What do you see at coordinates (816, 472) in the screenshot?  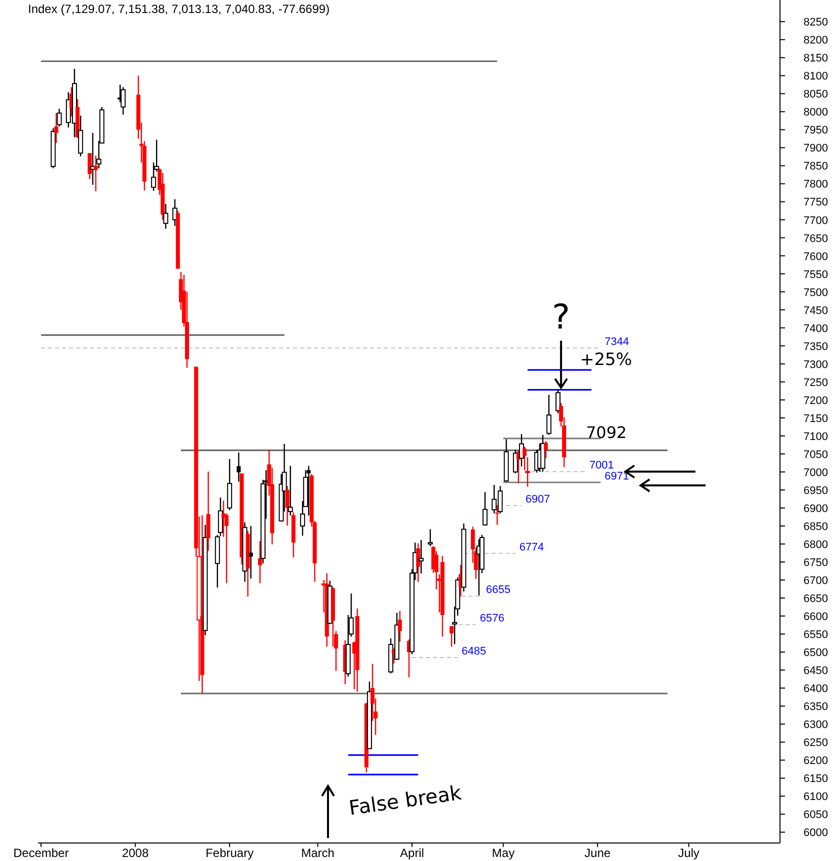 I see `y-tick-label: 7000` at bounding box center [816, 472].